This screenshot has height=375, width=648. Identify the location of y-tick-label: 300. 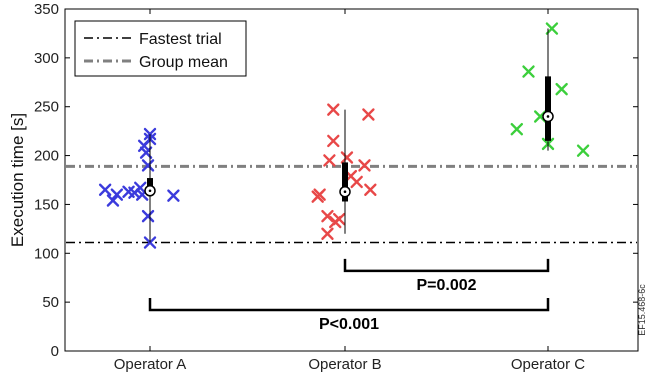
(46, 58).